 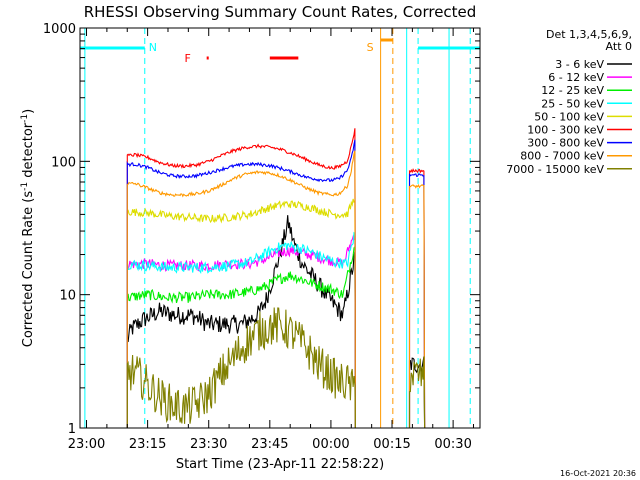 I want to click on y-axis-label-sup1: -1, so click(x=25, y=186).